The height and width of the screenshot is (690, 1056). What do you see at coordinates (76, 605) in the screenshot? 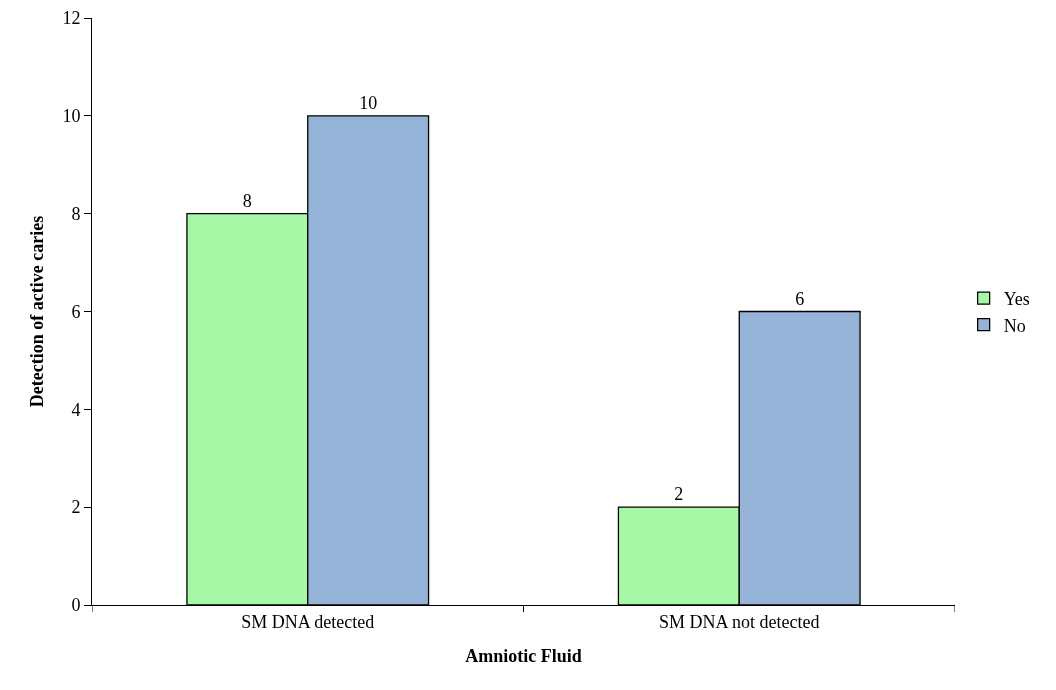
I see `y-tick-label: 0` at bounding box center [76, 605].